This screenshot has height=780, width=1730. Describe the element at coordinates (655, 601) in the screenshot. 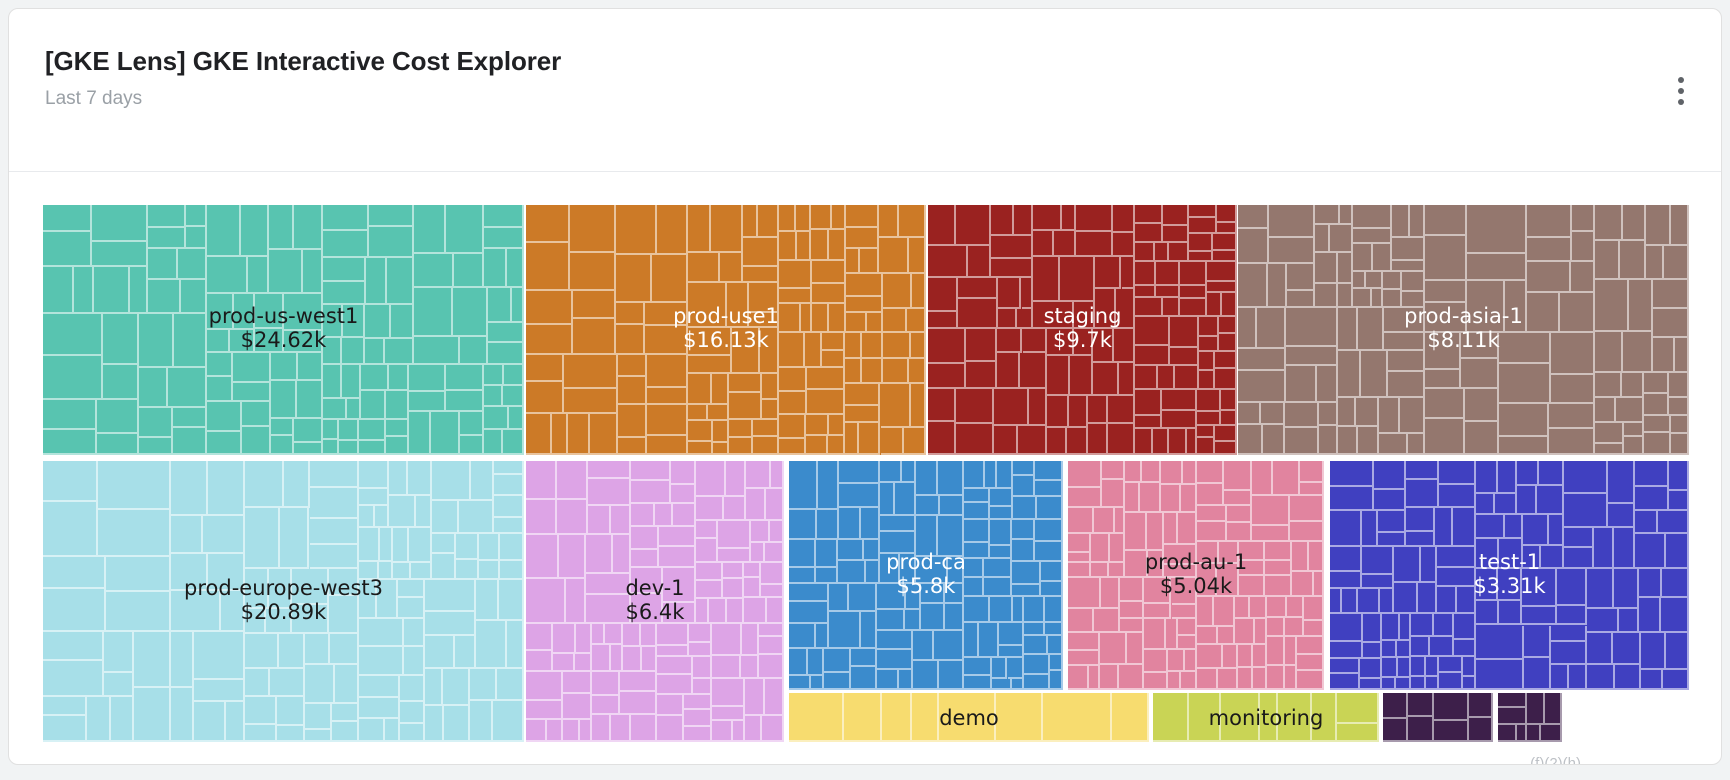

I see `treemap-tile-dev-1: dev-1 $6.4k` at that location.